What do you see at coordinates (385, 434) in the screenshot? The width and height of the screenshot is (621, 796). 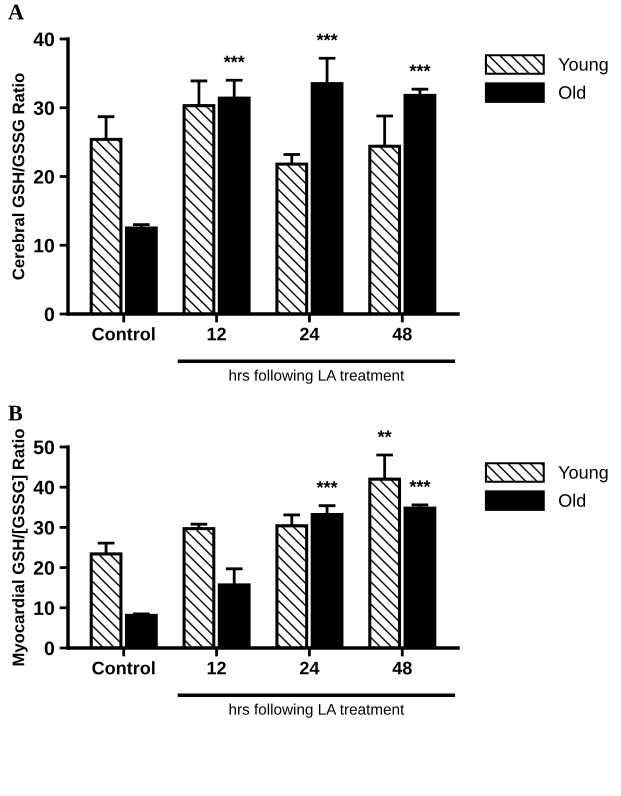 I see `annotation: **` at bounding box center [385, 434].